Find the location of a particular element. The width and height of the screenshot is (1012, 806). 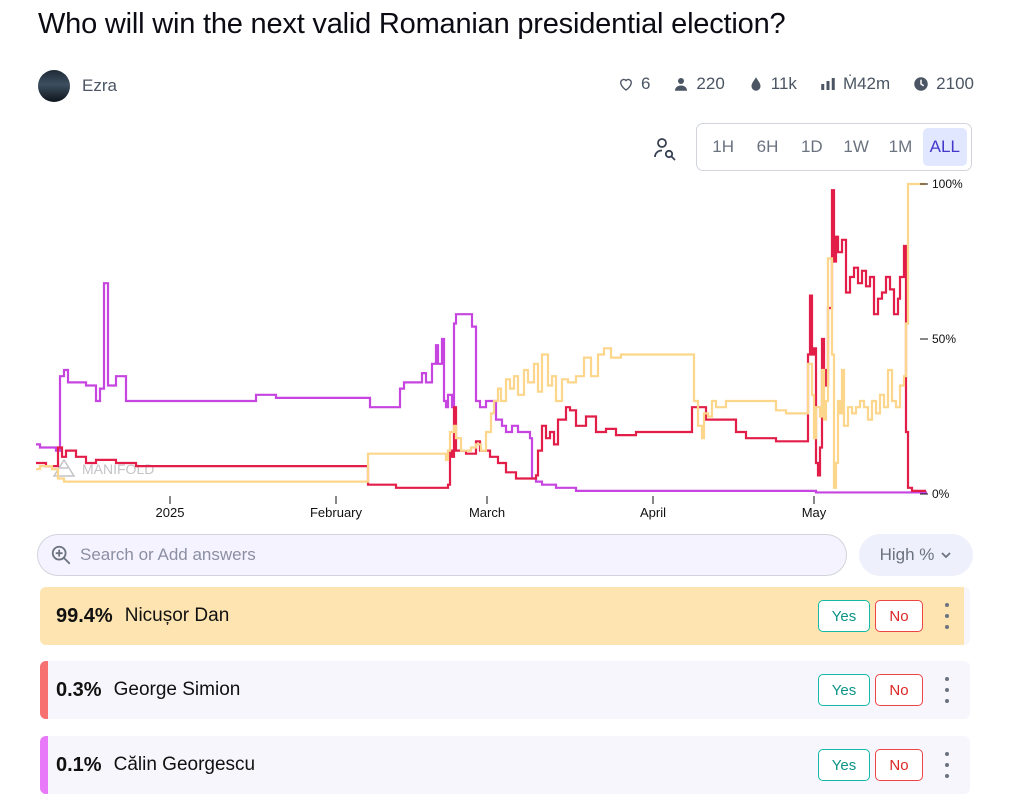

bar-chart-icon is located at coordinates (828, 84).